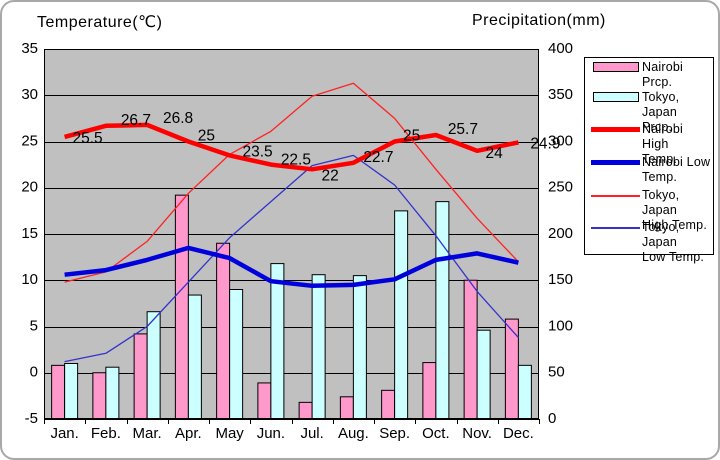  I want to click on legend-item-nairobi-prcp: Nairobi Prcp., so click(649, 75).